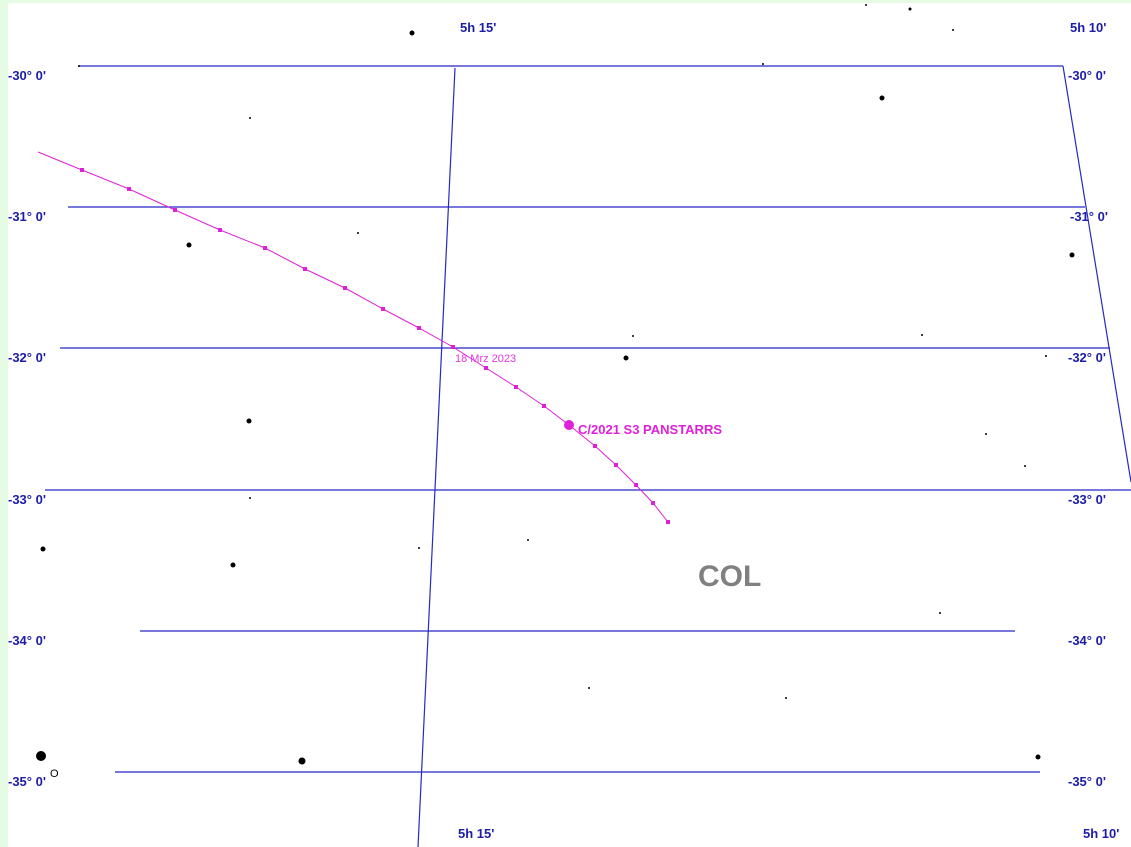 The height and width of the screenshot is (847, 1131). I want to click on constellation-label: COL, so click(729, 576).